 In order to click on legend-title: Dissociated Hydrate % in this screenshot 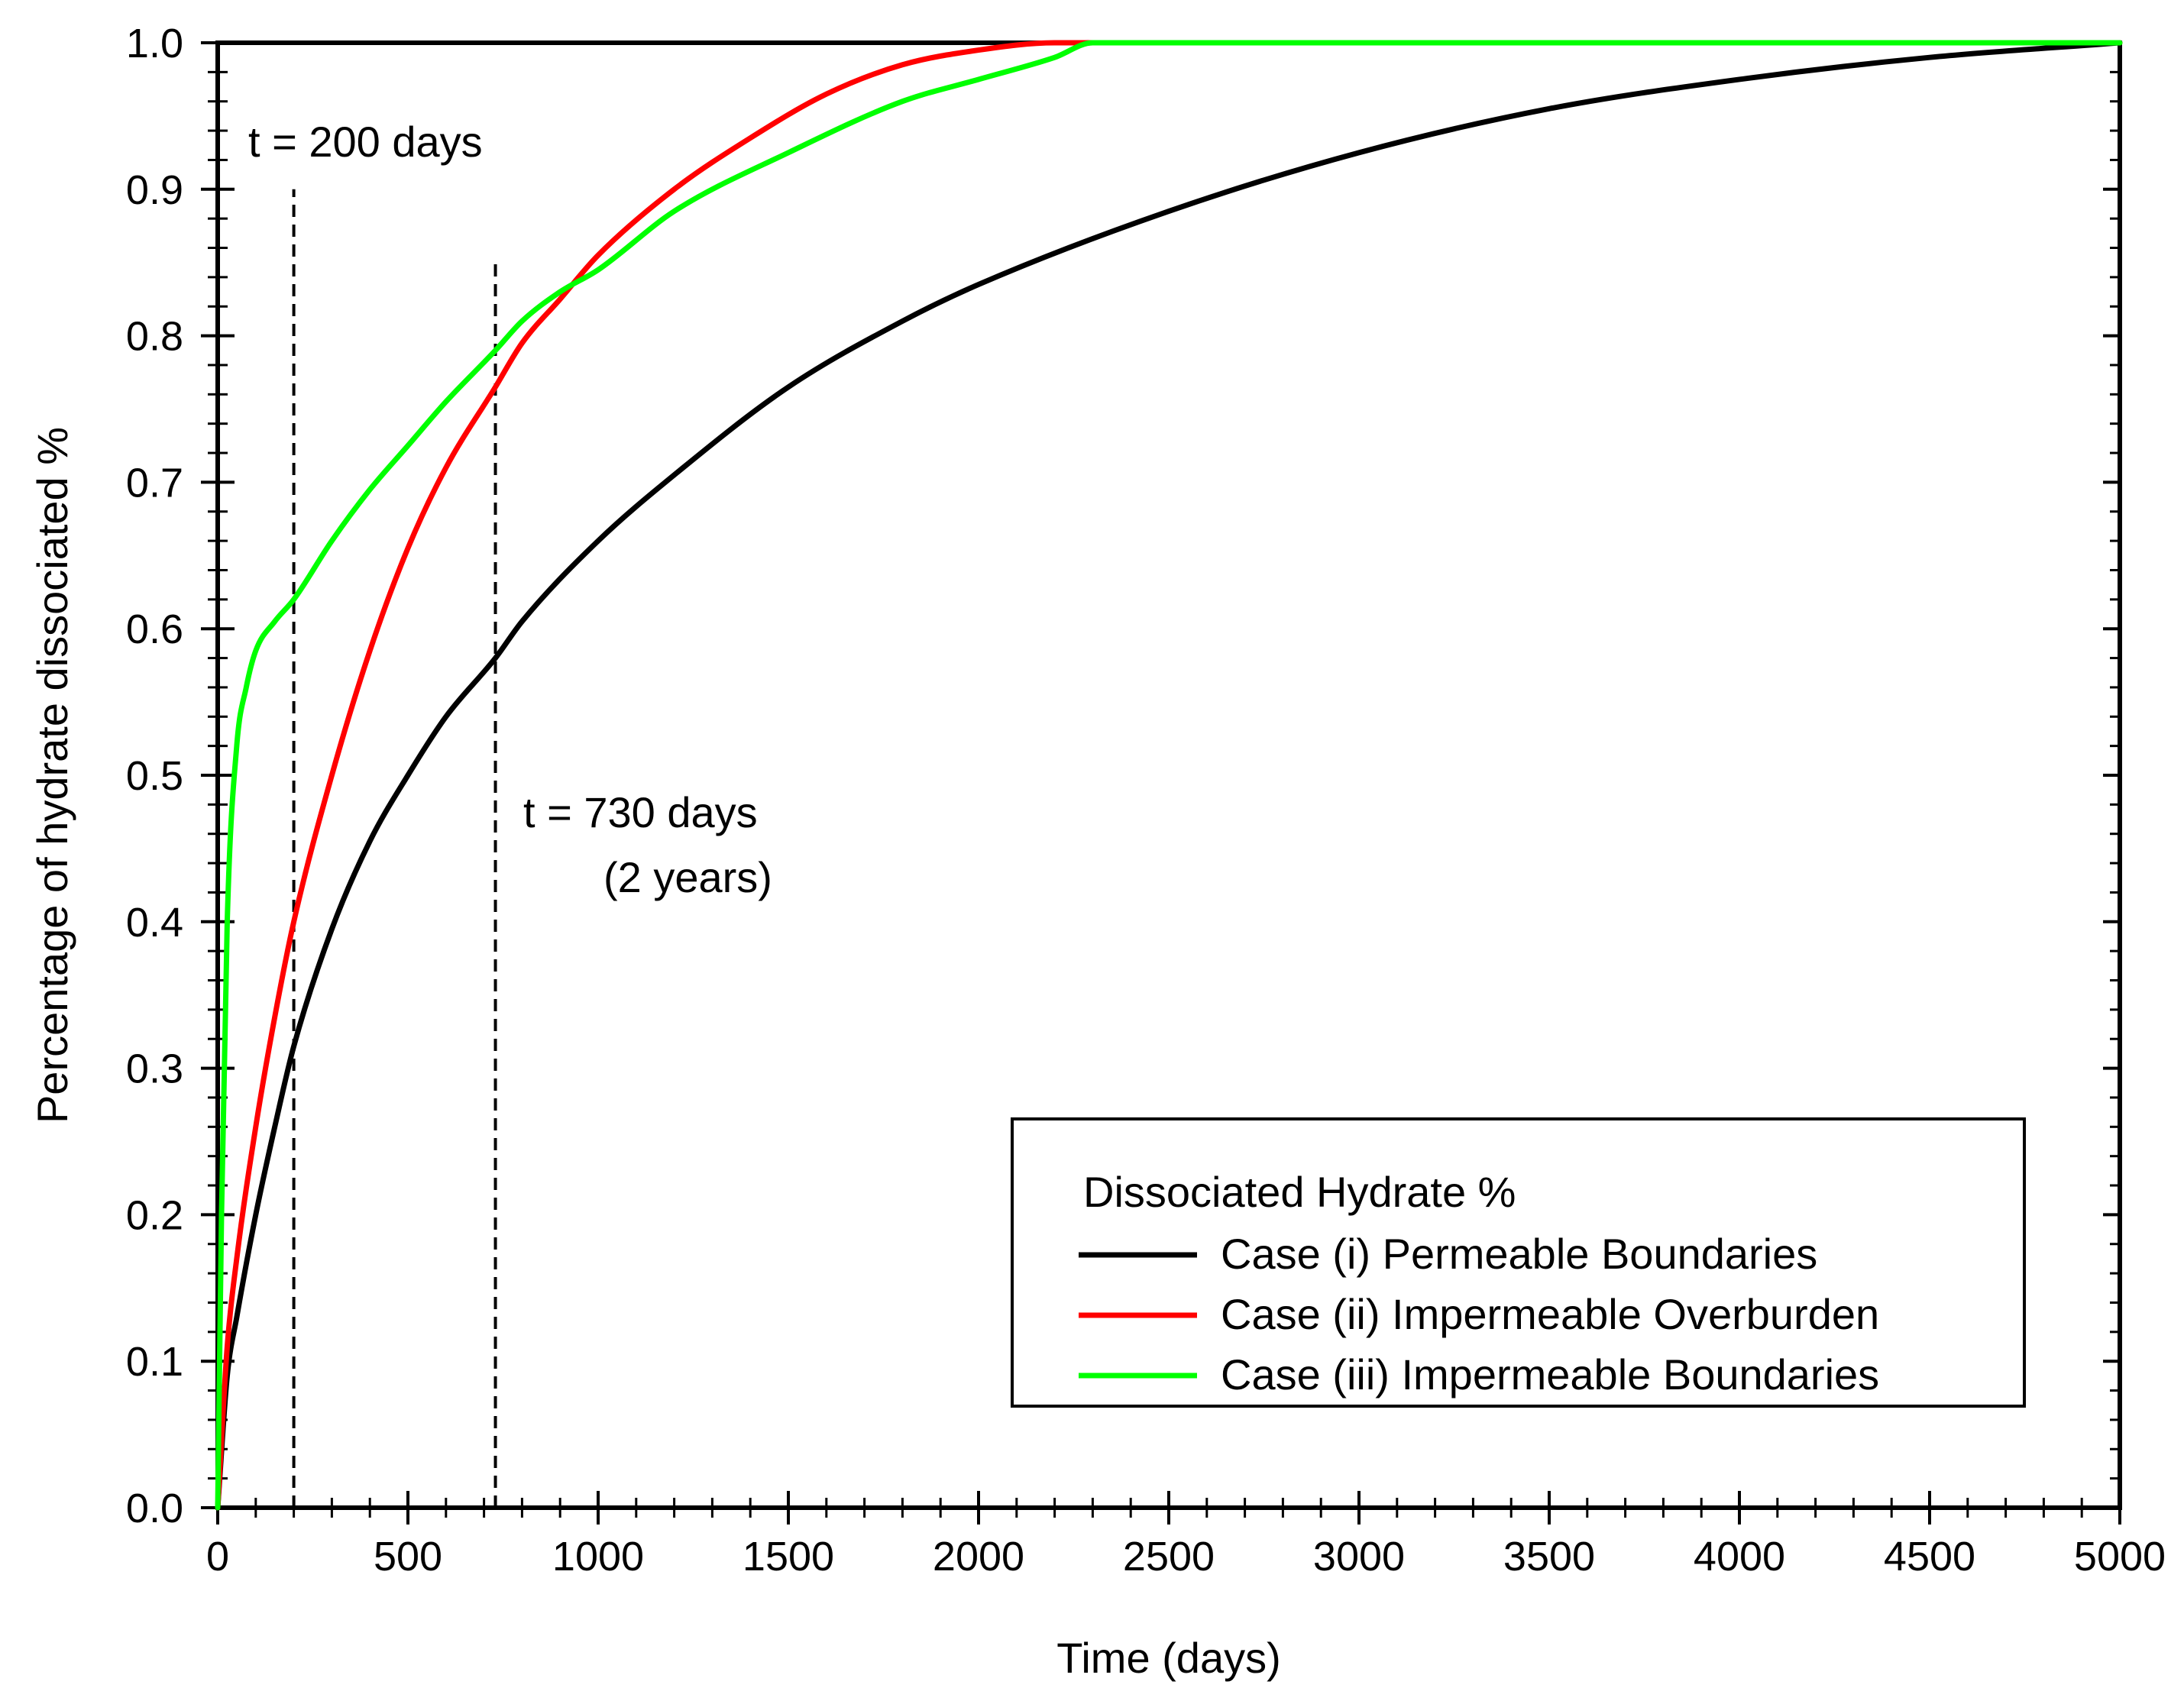, I will do `click(1299, 1192)`.